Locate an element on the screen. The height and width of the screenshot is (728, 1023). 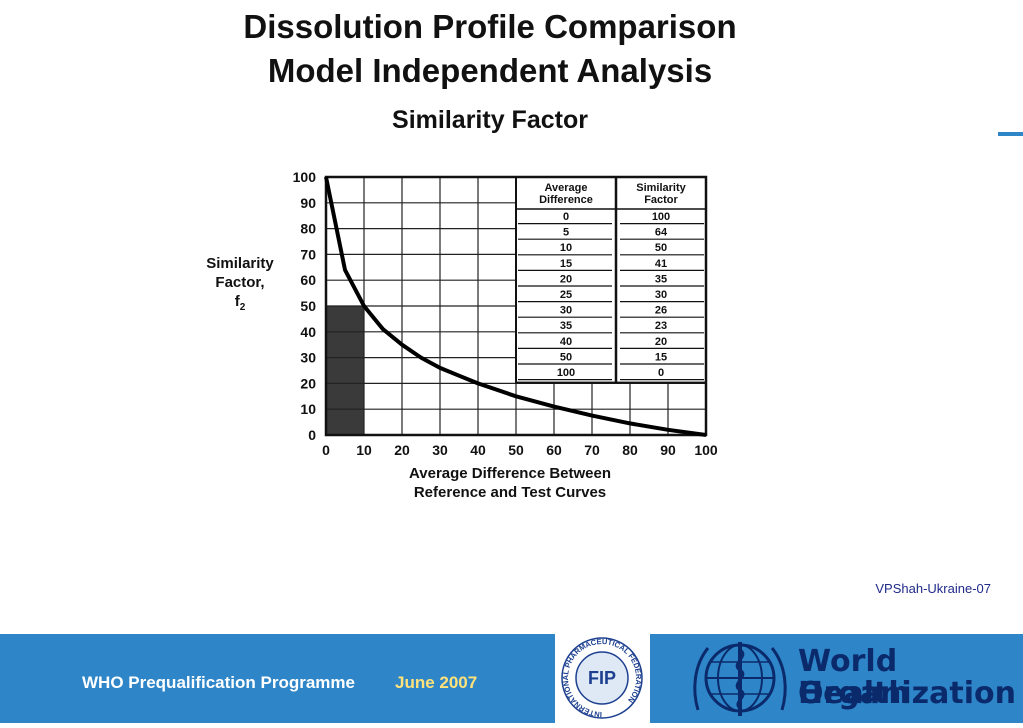
table-header-text: Factor is located at coordinates (661, 200).